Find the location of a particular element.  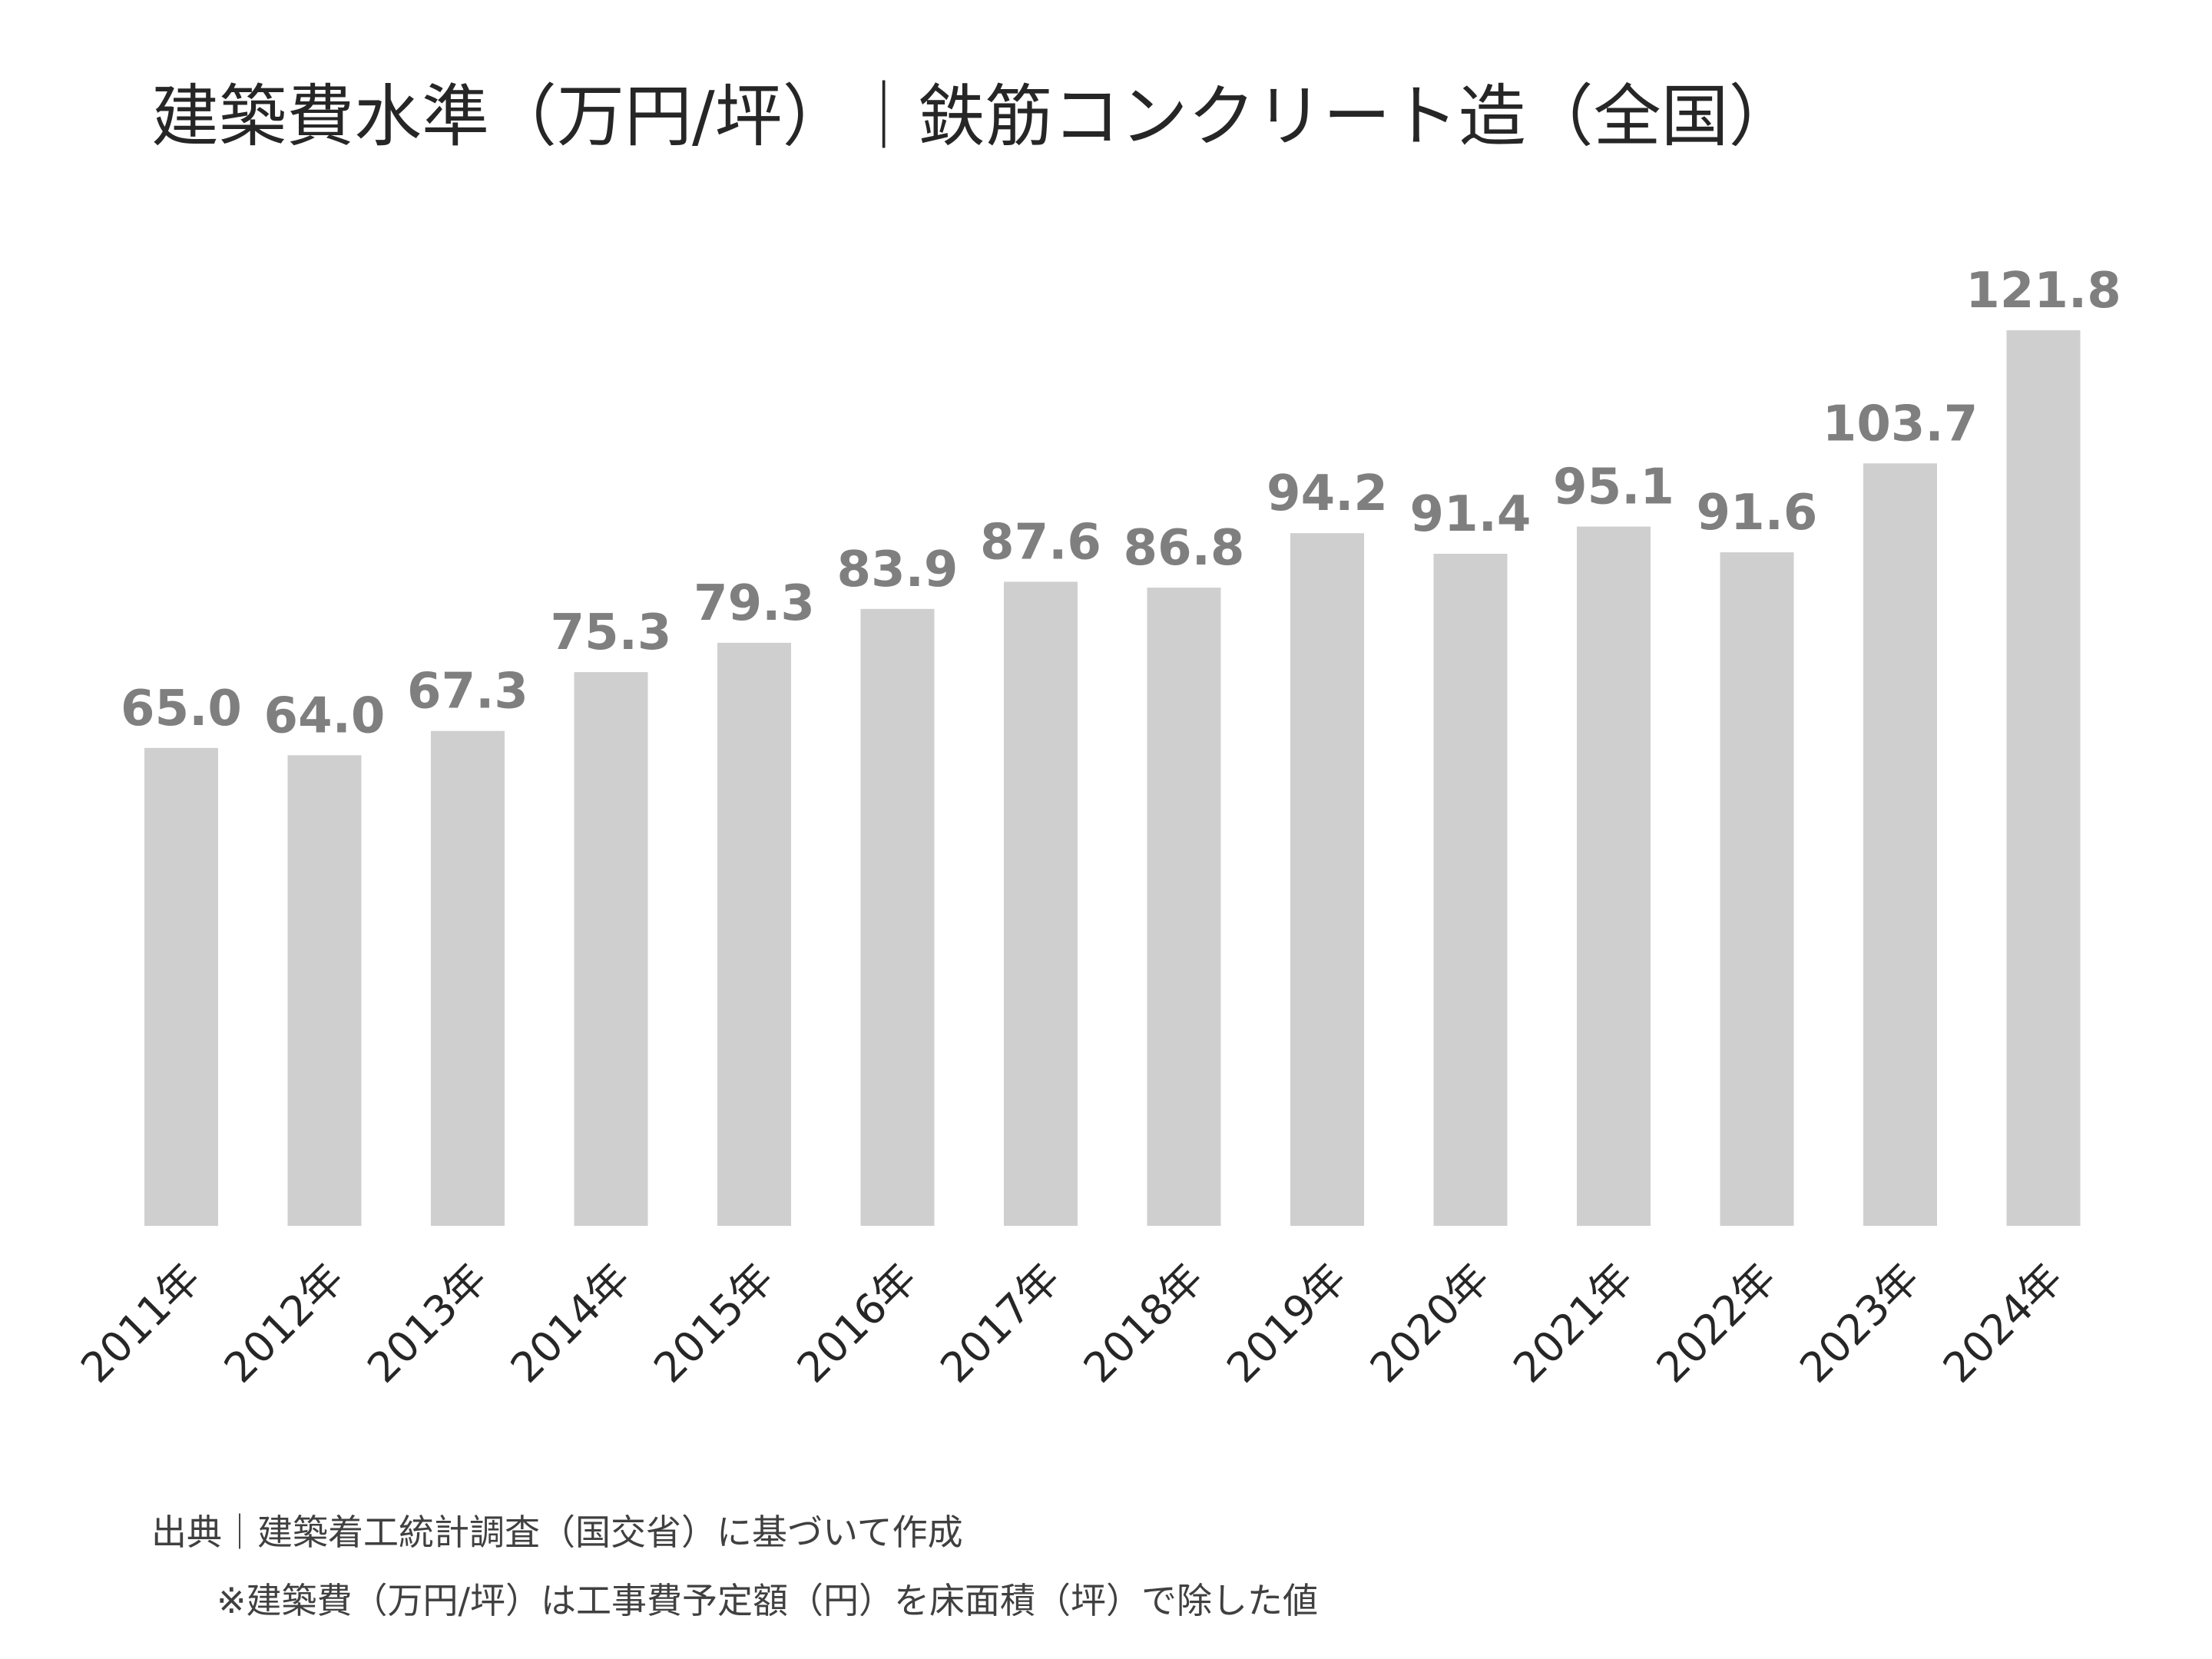

x-tick-label: 2019年 is located at coordinates (1286, 1323).